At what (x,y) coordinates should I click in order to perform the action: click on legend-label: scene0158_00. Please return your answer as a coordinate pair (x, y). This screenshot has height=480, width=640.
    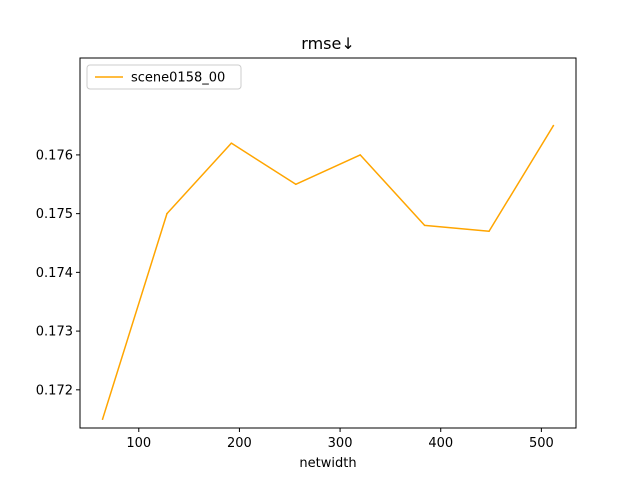
    Looking at the image, I should click on (178, 78).